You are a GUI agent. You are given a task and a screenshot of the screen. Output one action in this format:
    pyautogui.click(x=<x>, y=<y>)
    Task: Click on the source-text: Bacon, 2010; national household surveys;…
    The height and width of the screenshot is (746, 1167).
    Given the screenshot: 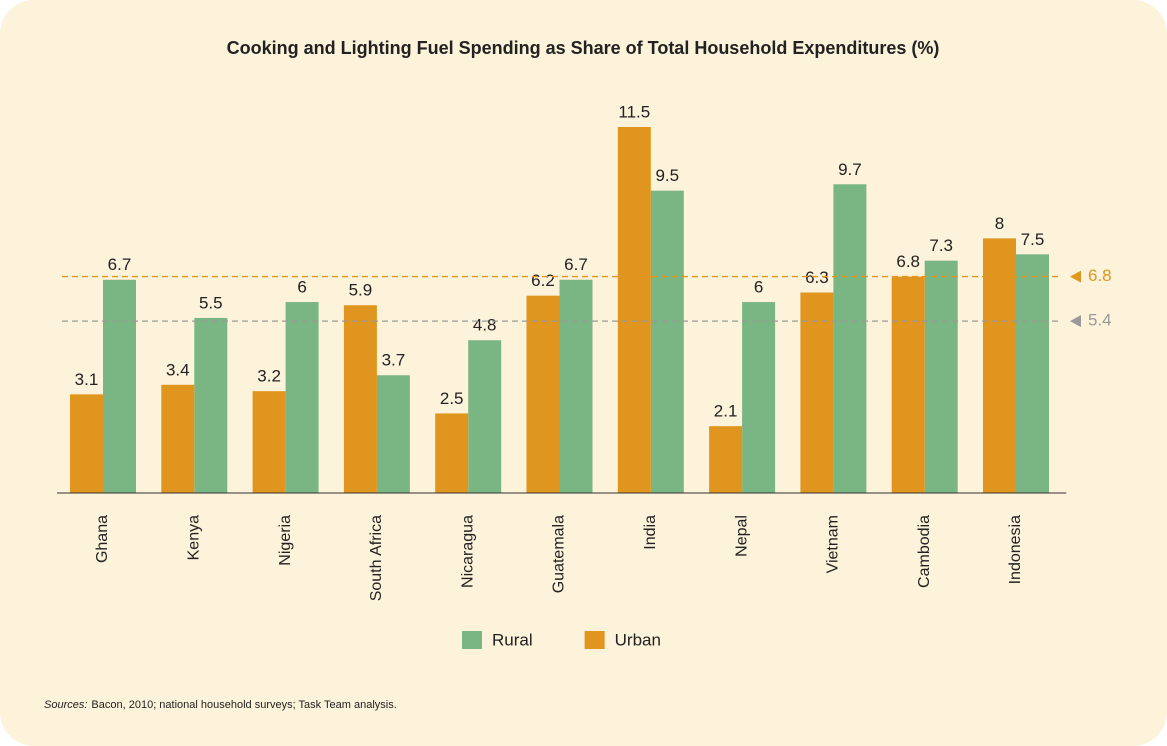 What is the action you would take?
    pyautogui.click(x=243, y=705)
    